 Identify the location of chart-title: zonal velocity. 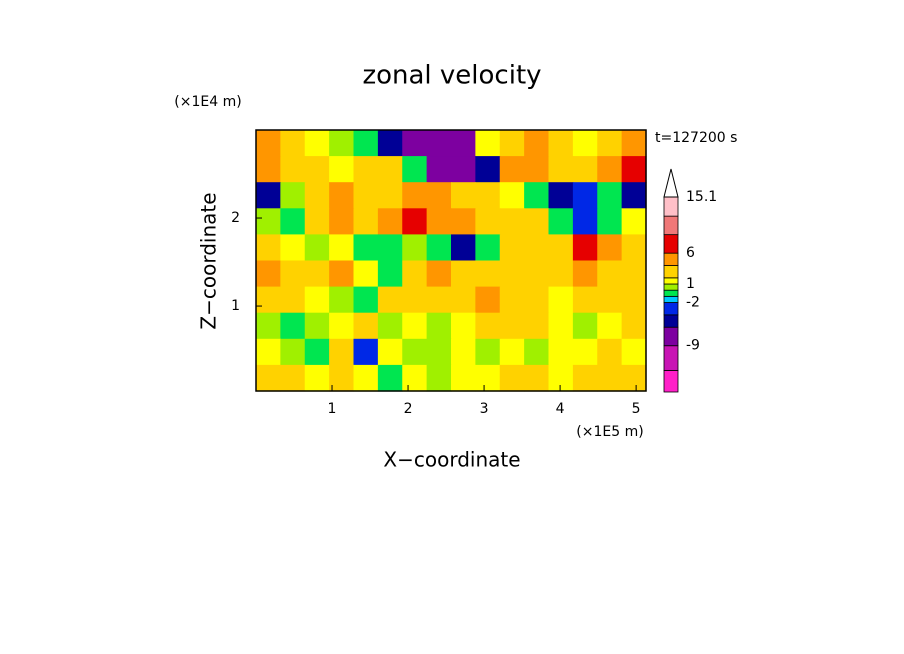
(451, 76).